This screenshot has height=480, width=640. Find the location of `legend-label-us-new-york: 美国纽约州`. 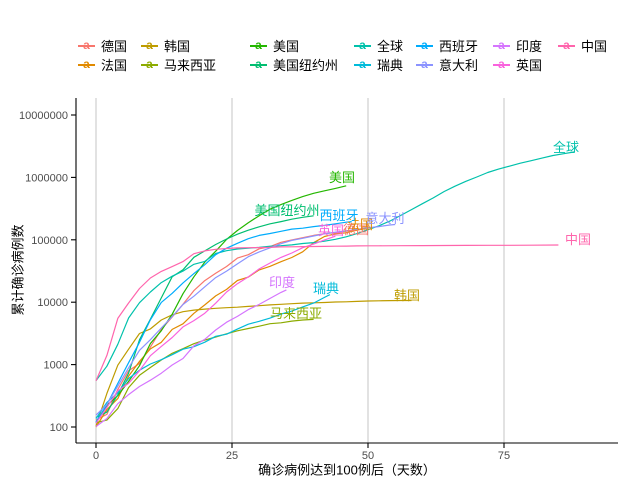

legend-label-us-new-york: 美国纽约州 is located at coordinates (306, 65).